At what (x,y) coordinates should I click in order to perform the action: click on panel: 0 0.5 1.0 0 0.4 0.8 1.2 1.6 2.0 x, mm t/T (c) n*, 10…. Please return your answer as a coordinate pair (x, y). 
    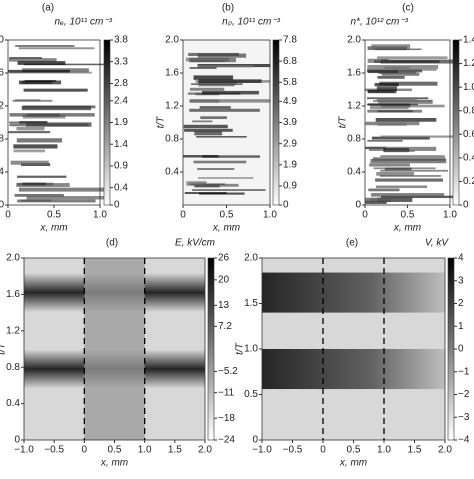
    Looking at the image, I should click on (406, 118).